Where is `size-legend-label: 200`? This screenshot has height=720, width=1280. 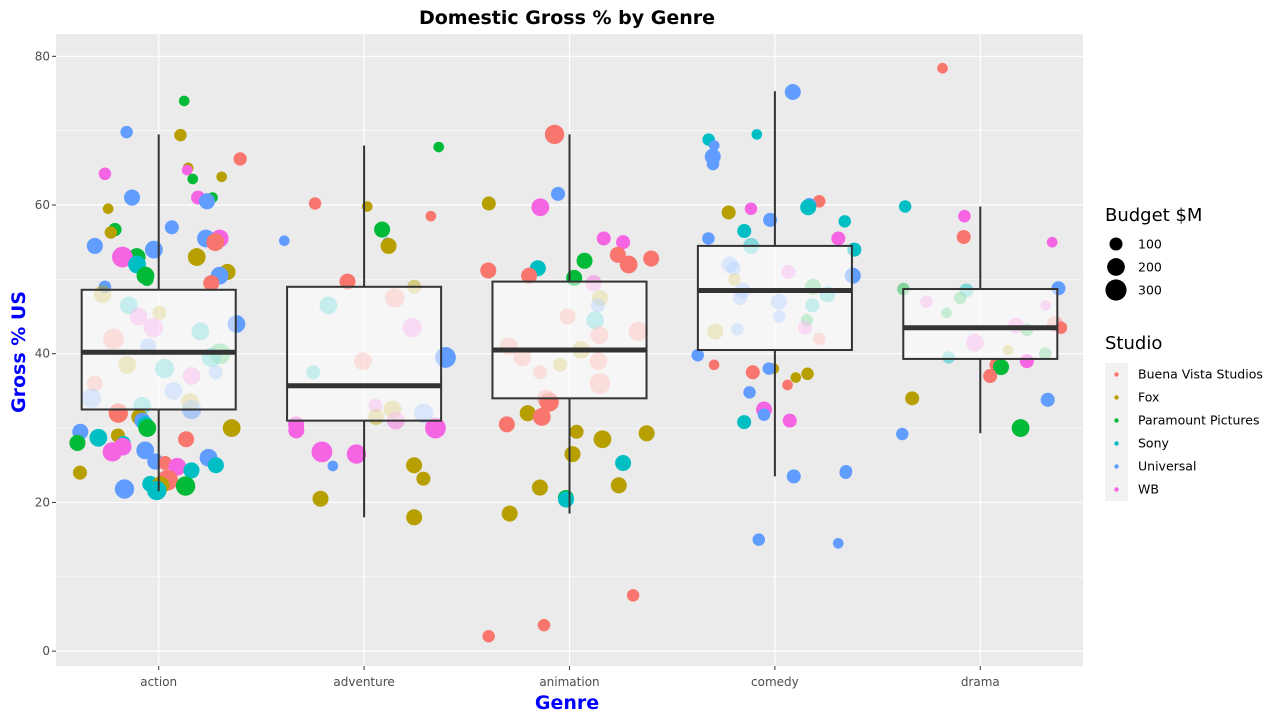 size-legend-label: 200 is located at coordinates (1150, 267).